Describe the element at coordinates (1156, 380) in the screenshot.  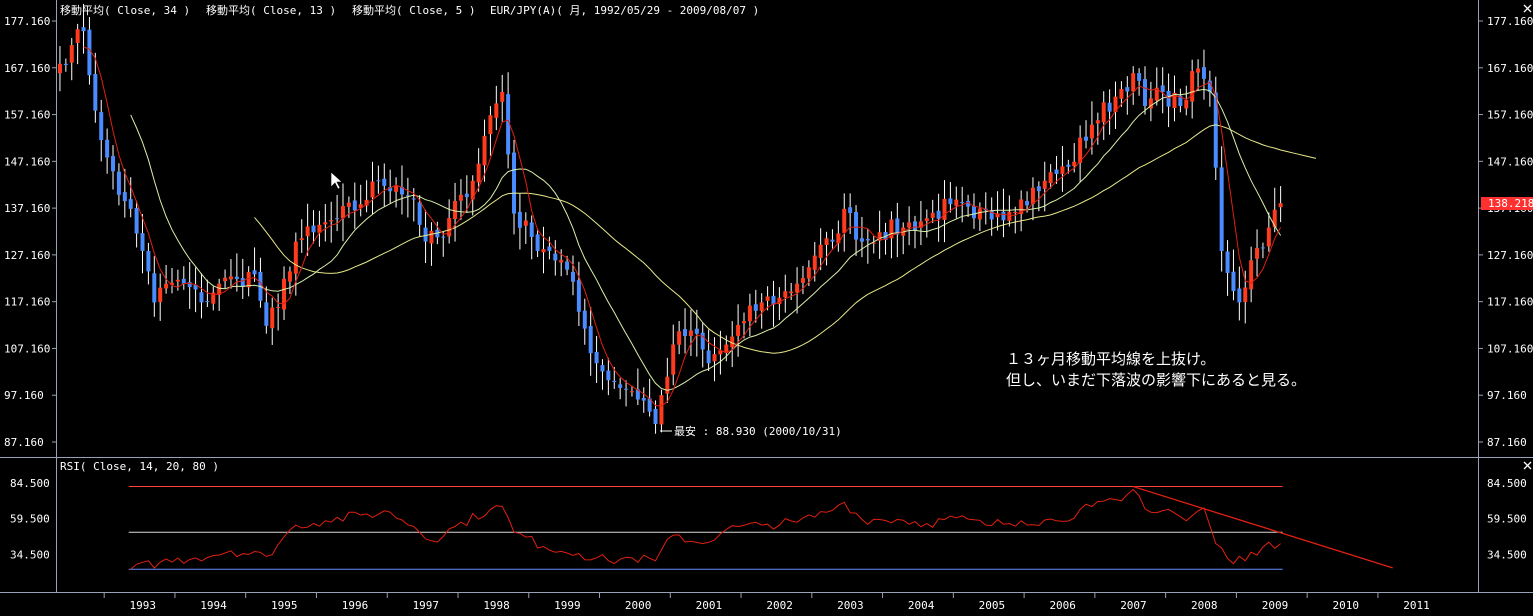
I see `comment-line-2: 但し、いまだ下落波の影響下にあると見る。` at that location.